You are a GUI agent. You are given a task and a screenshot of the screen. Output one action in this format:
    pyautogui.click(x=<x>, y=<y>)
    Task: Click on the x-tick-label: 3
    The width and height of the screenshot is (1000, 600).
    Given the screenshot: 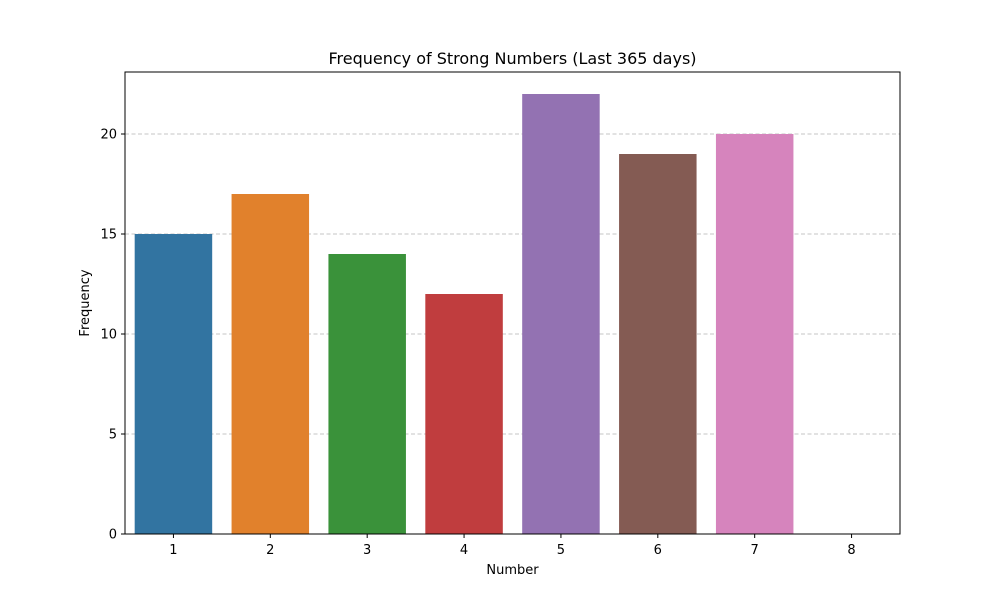 What is the action you would take?
    pyautogui.click(x=367, y=550)
    